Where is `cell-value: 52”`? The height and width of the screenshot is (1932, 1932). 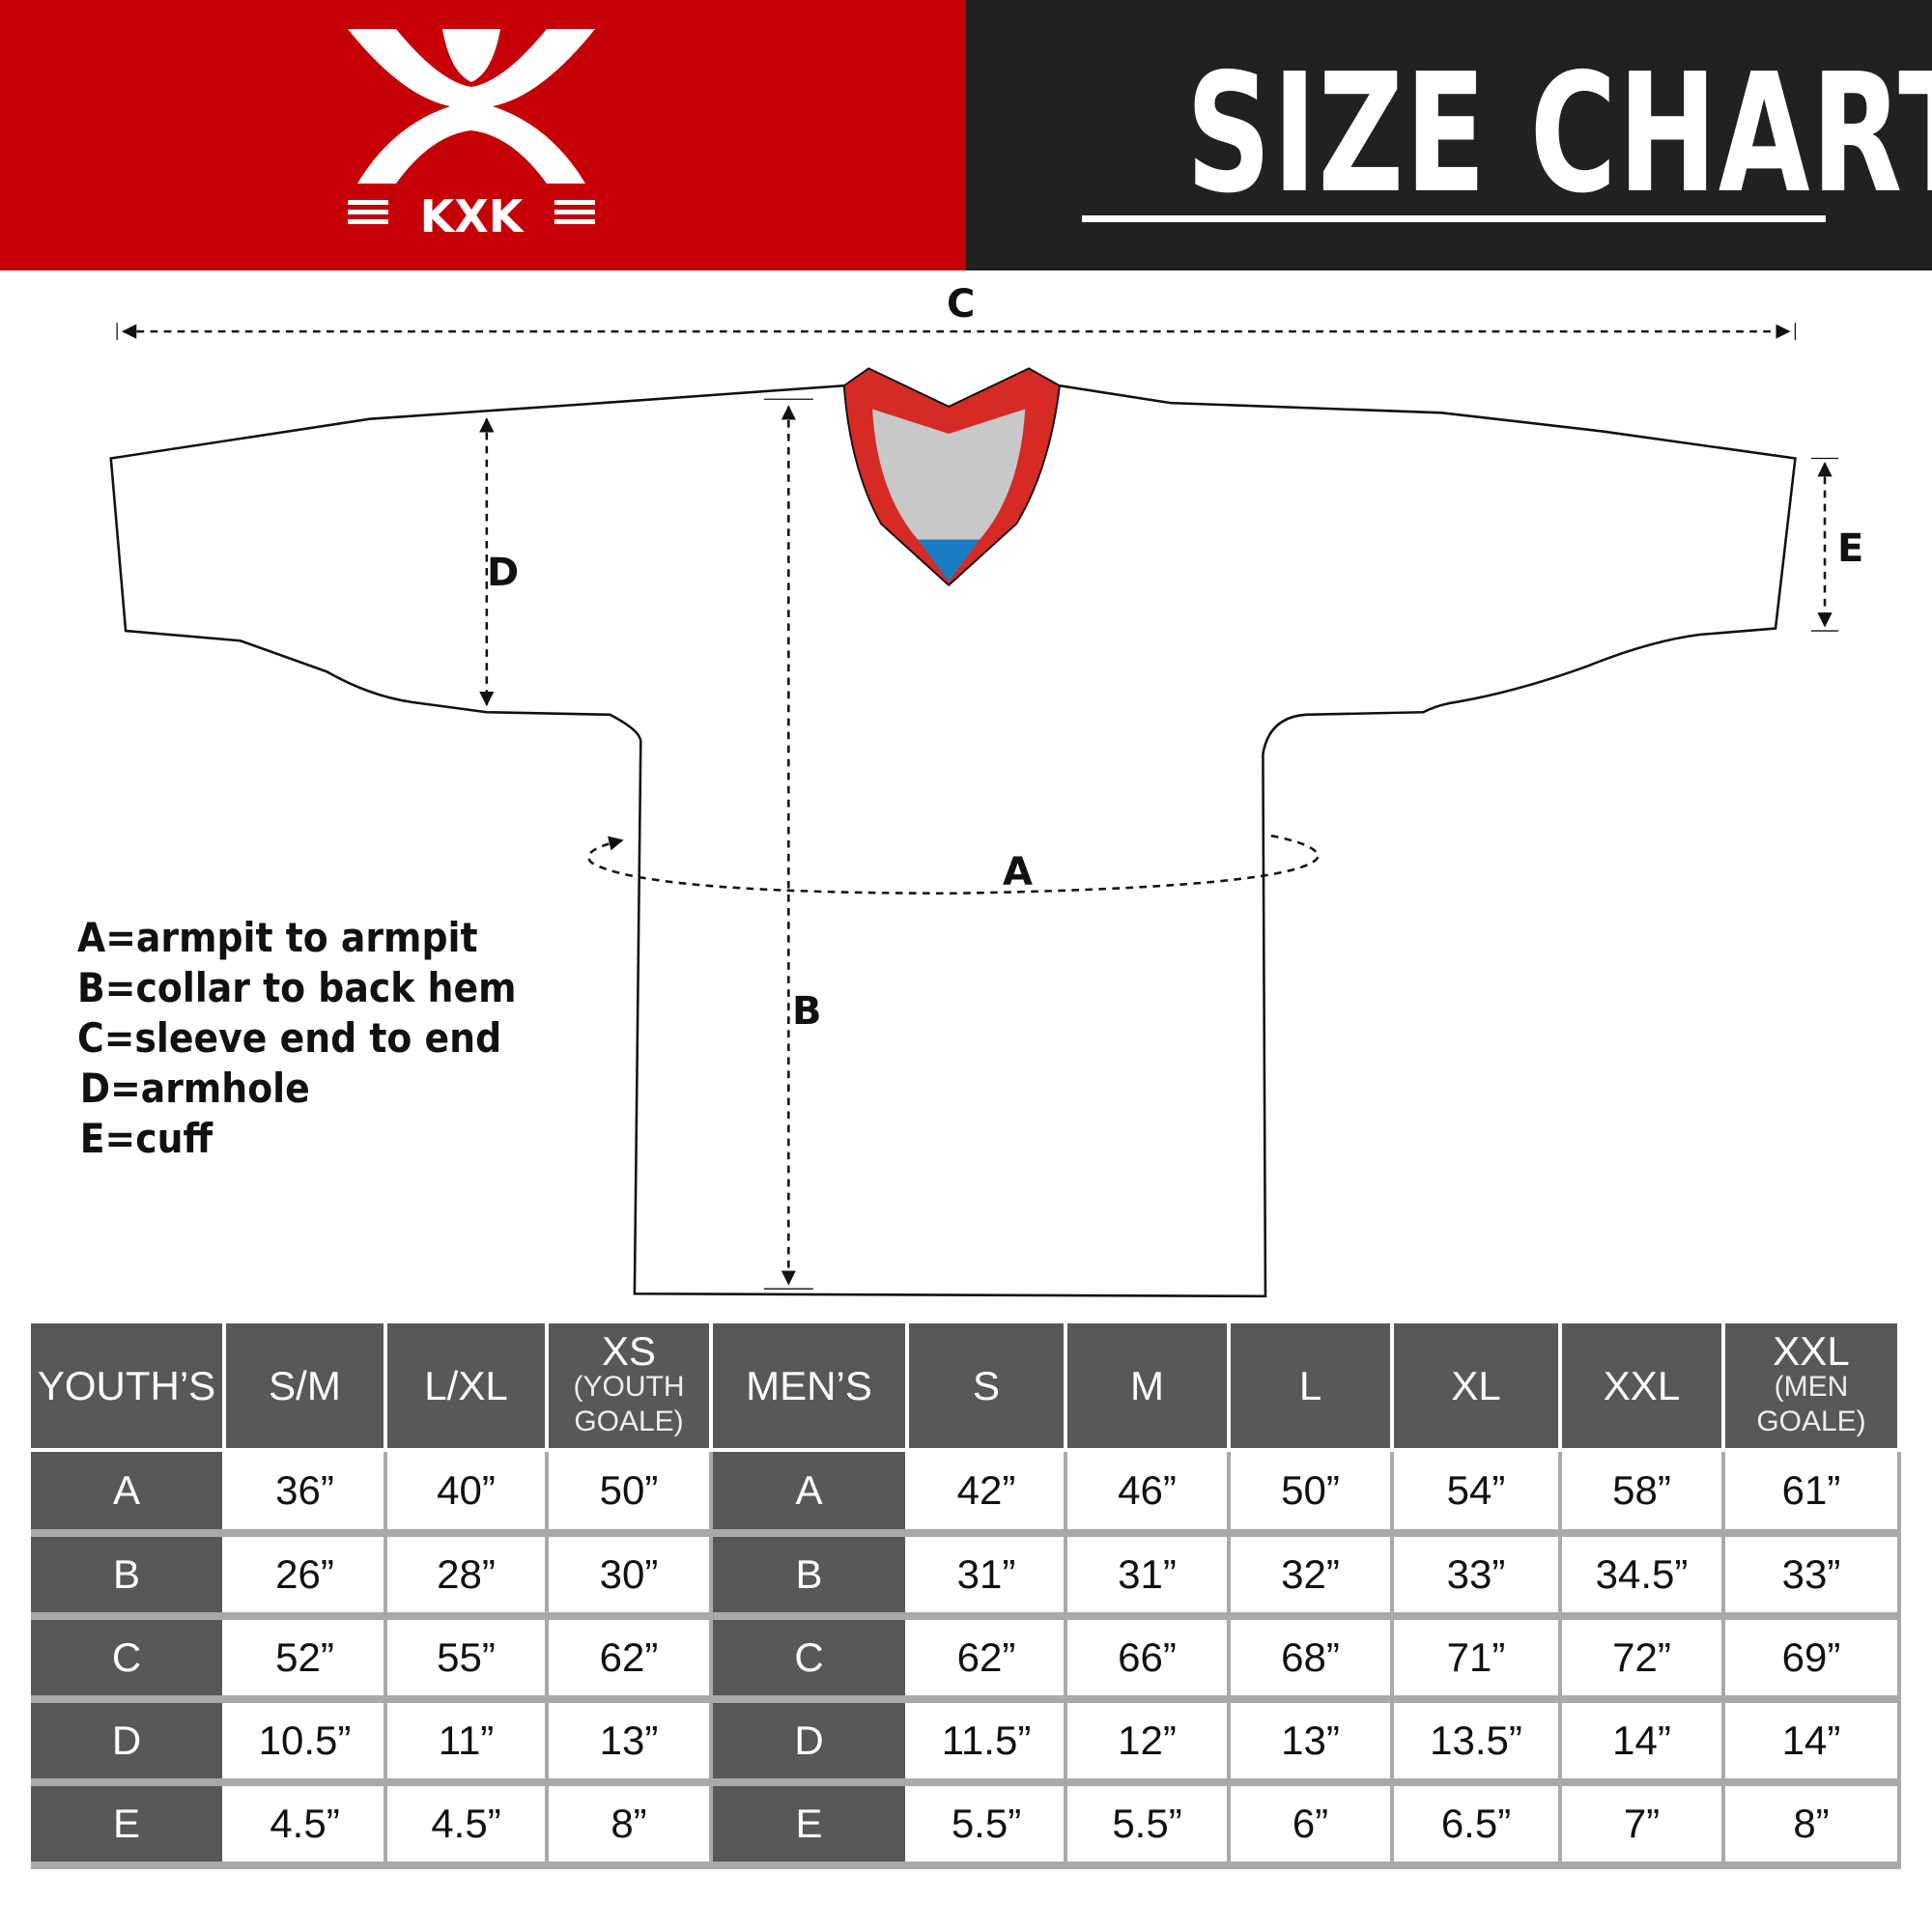
cell-value: 52” is located at coordinates (305, 1659).